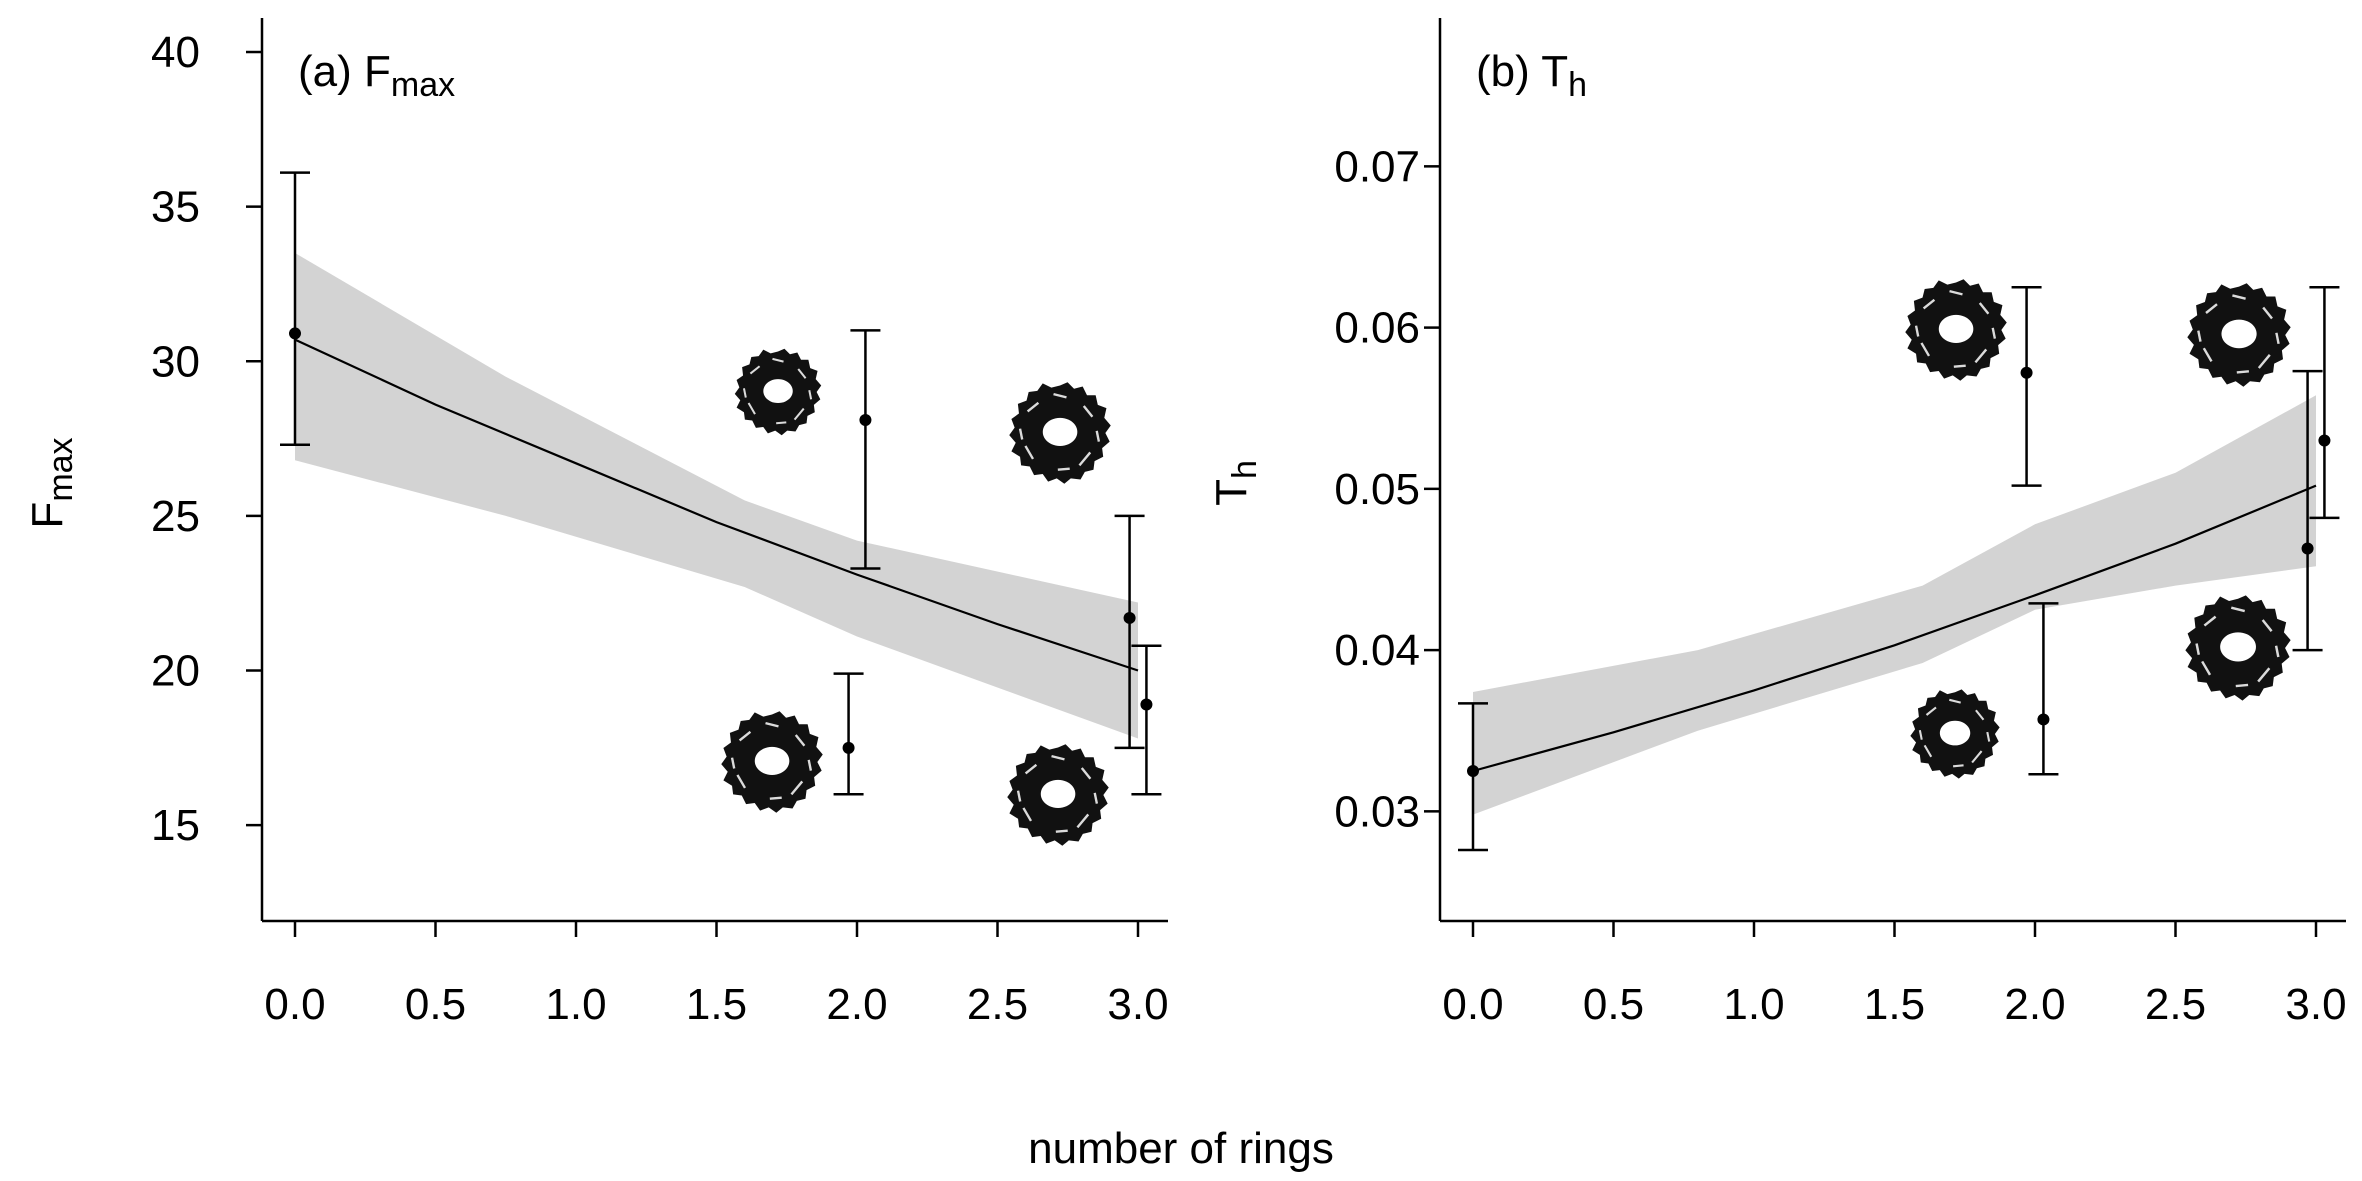 The width and height of the screenshot is (2362, 1181). I want to click on y-axis-title-main: T, so click(1231, 492).